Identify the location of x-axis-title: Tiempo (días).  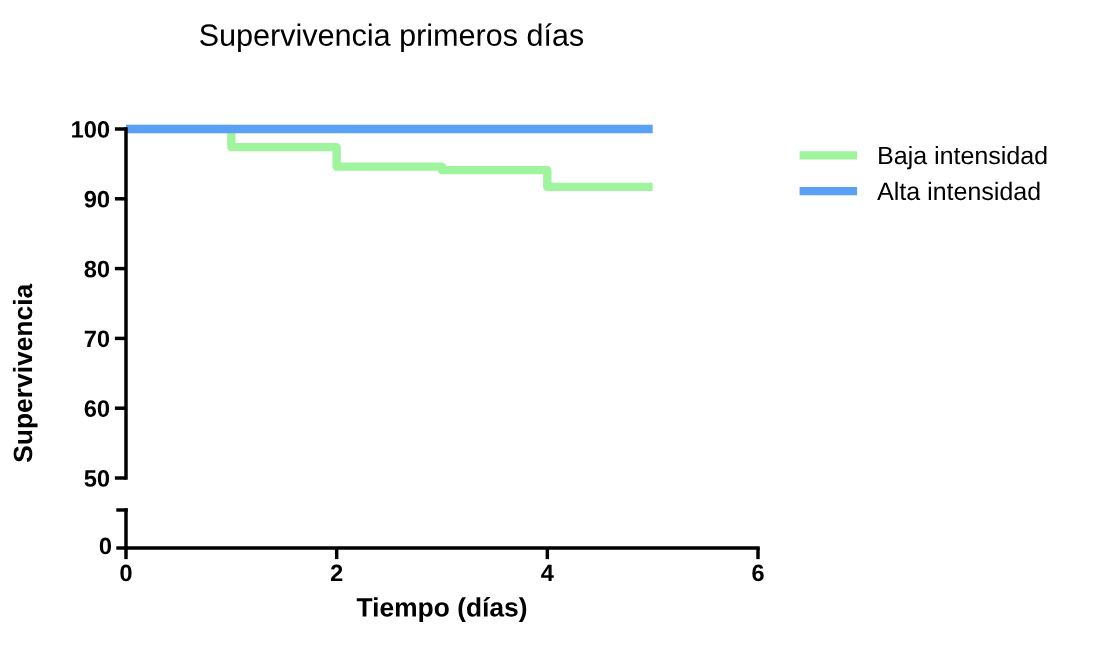
(441, 609).